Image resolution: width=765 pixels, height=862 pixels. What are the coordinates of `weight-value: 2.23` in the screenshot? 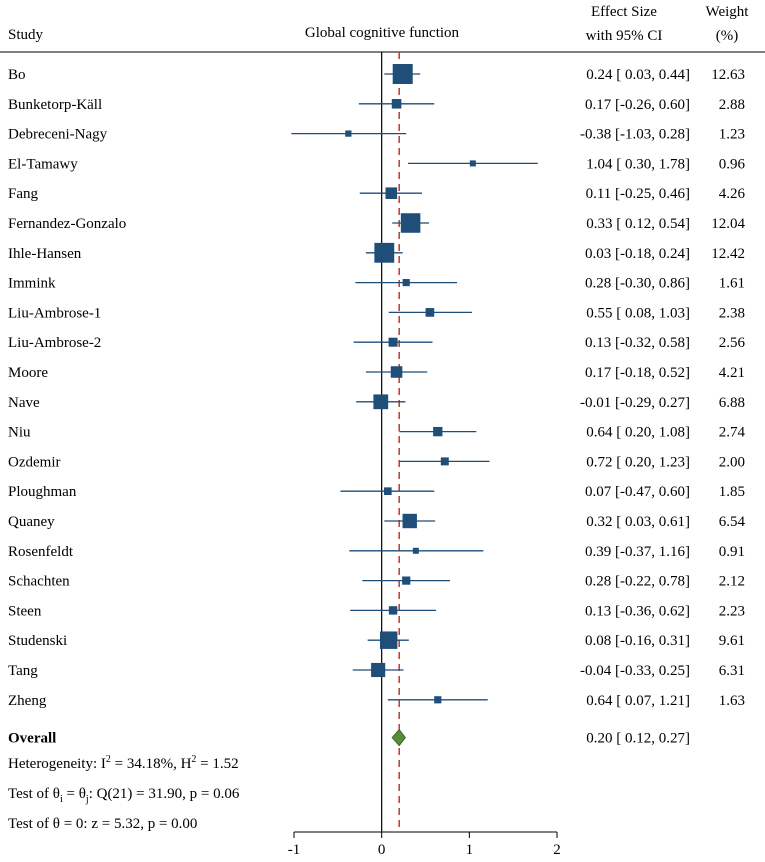 It's located at (732, 611).